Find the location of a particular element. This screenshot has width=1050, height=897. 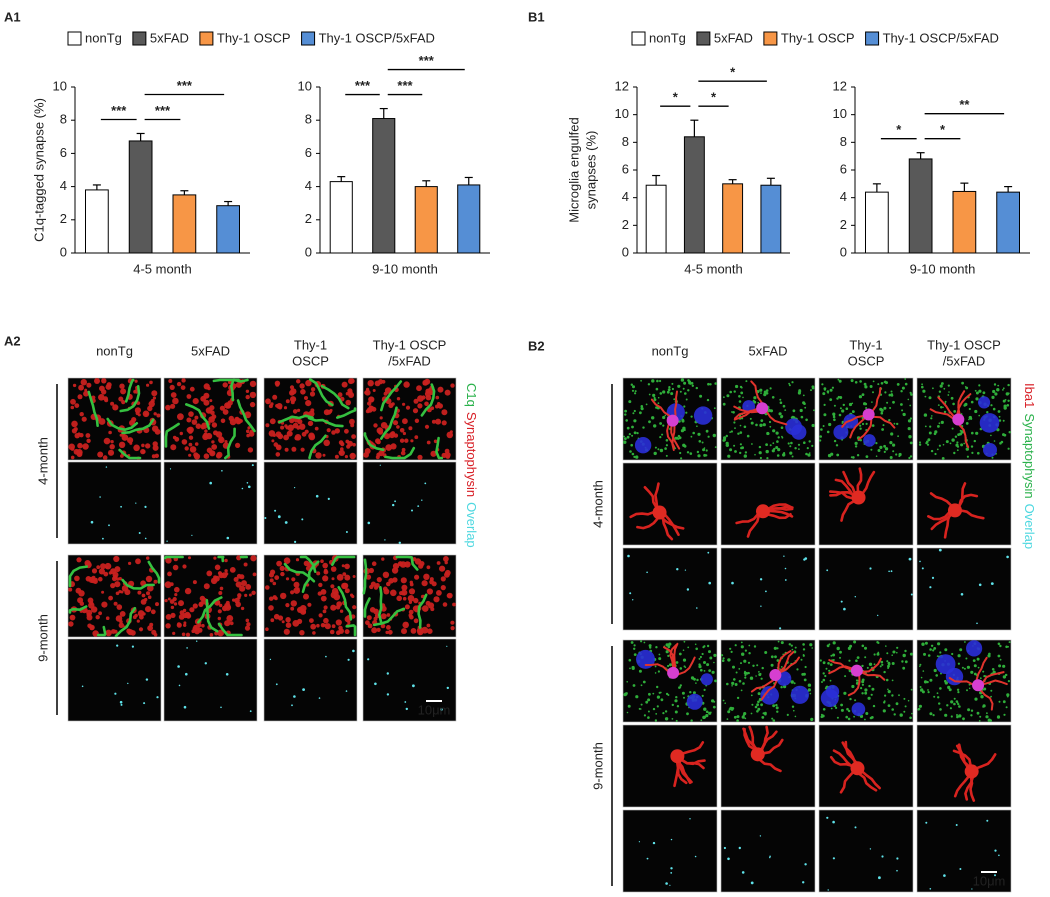

y-tick-label: 4 is located at coordinates (843, 196).